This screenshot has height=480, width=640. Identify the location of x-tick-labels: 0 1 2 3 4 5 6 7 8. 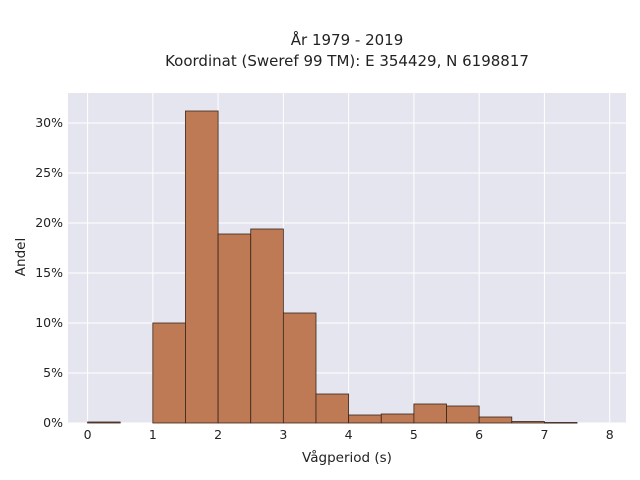
(349, 434).